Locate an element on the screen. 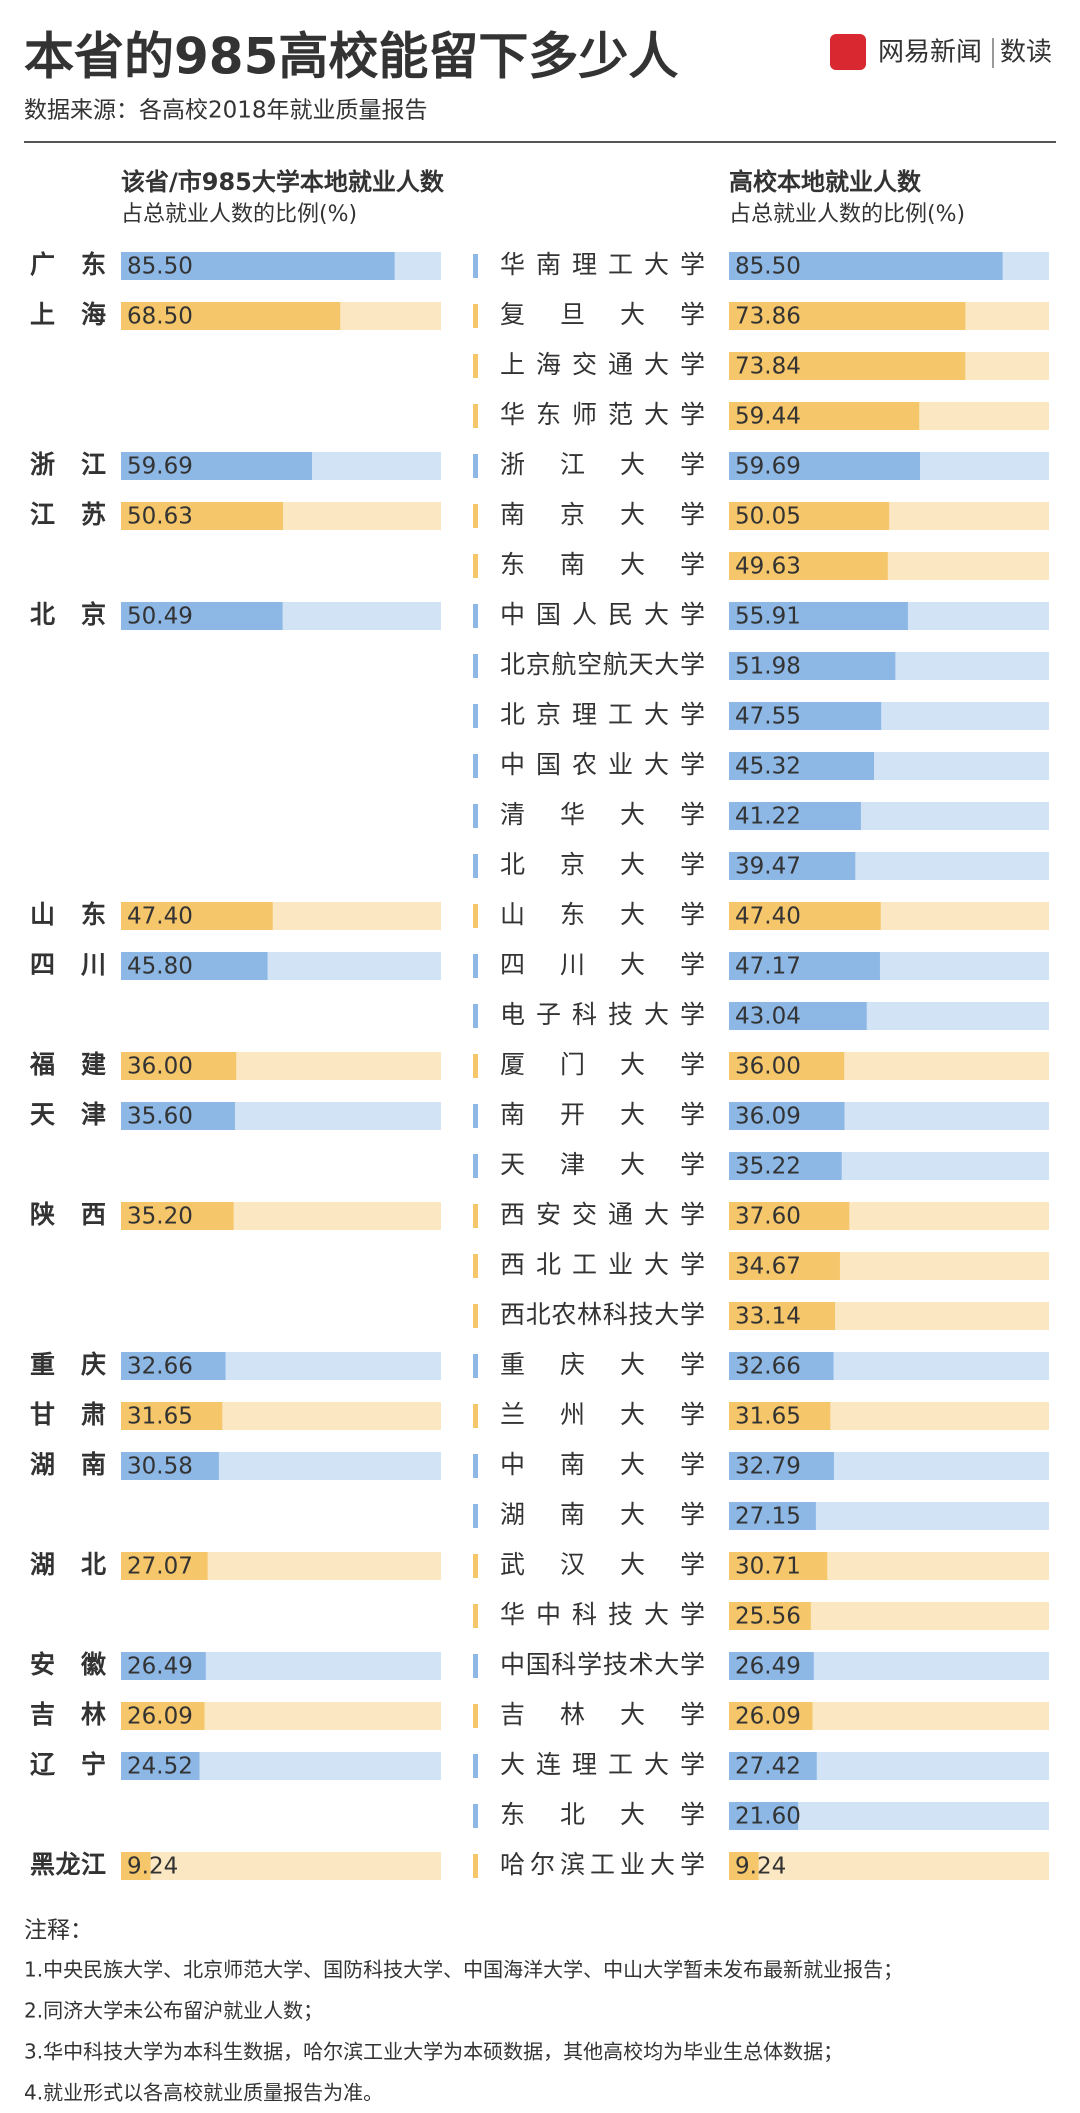 The image size is (1080, 2113). value-label: 27.07 is located at coordinates (160, 1567).